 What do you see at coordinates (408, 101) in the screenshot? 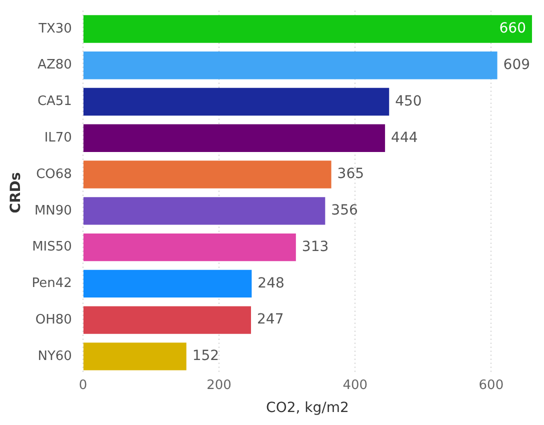
I see `data-label: 450` at bounding box center [408, 101].